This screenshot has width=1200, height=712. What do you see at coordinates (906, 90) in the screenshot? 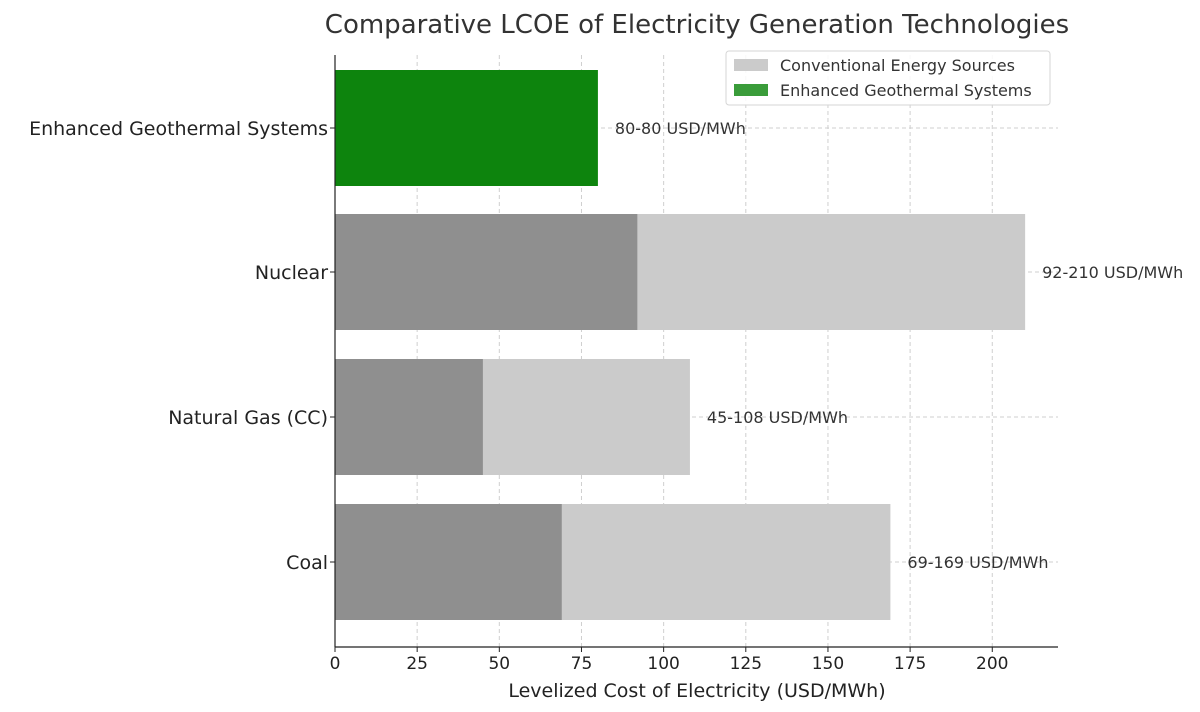
I see `legend-label: Enhanced Geothermal Systems` at bounding box center [906, 90].